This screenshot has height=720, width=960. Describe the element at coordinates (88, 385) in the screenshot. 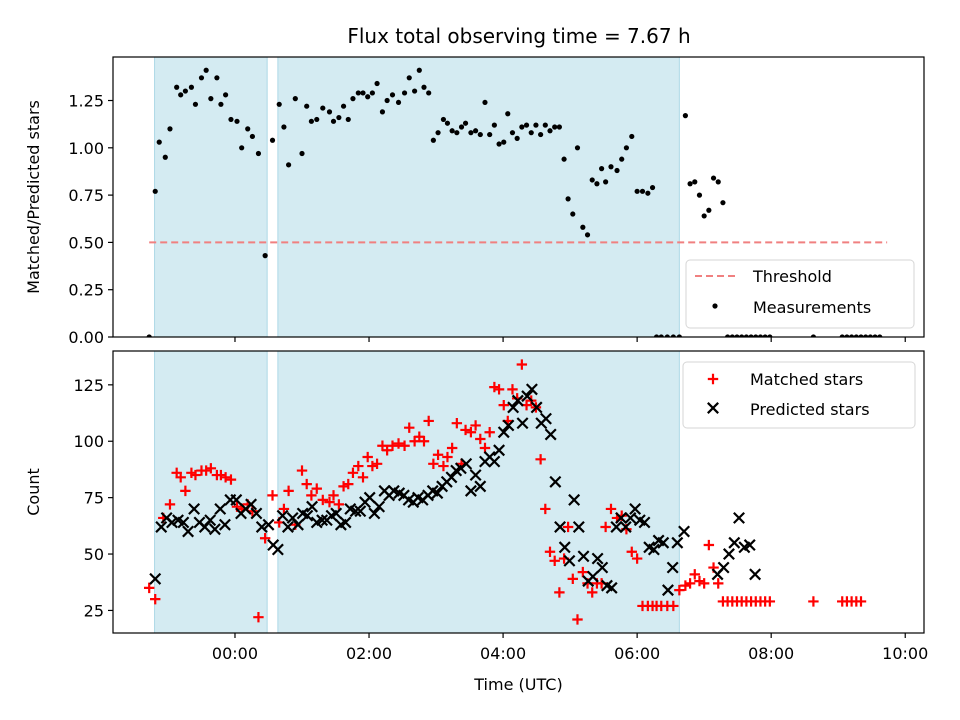

I see `y-tick-label: 125` at that location.